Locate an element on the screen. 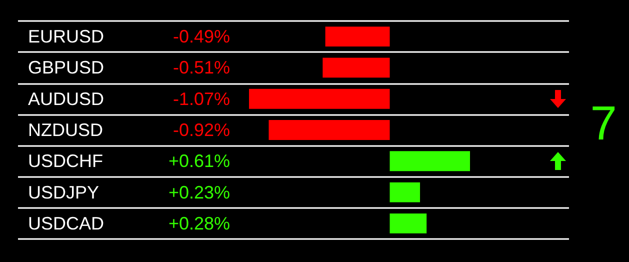 The height and width of the screenshot is (262, 629). y-tick-label: EURUSD is located at coordinates (66, 36).